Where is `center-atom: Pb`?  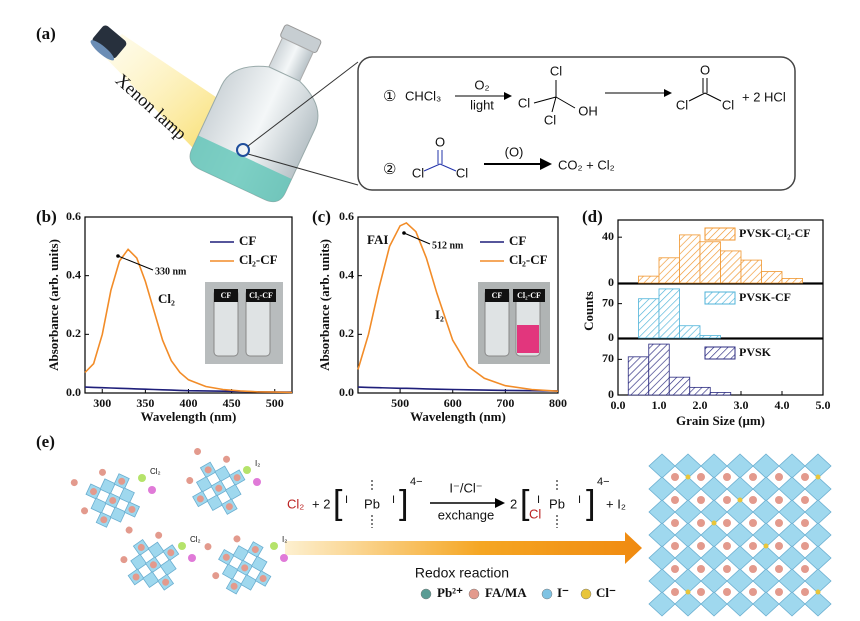 center-atom: Pb is located at coordinates (557, 503).